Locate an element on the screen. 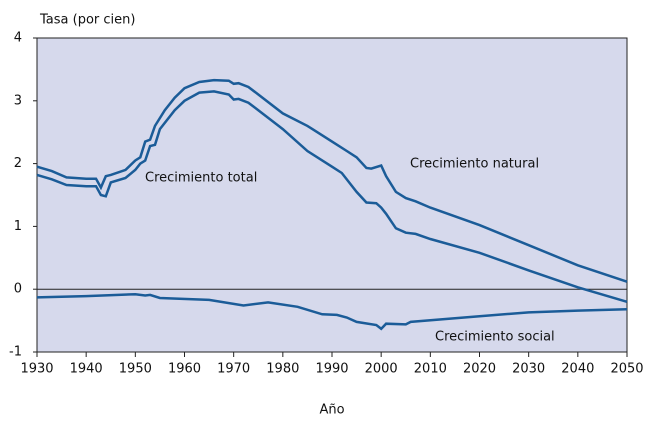  x-tick-label: 2050 is located at coordinates (626, 369).